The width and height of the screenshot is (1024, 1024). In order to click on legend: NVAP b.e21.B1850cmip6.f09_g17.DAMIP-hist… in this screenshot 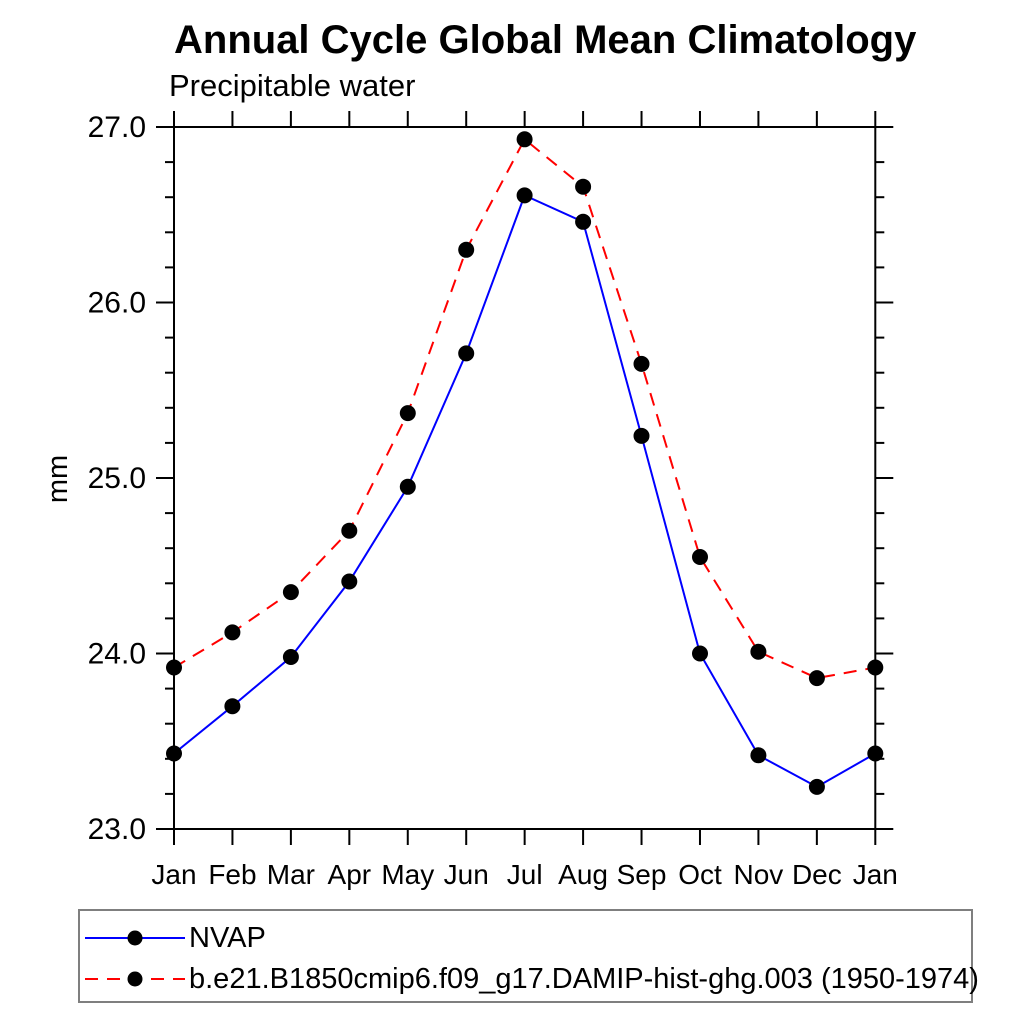, I will do `click(528, 956)`.